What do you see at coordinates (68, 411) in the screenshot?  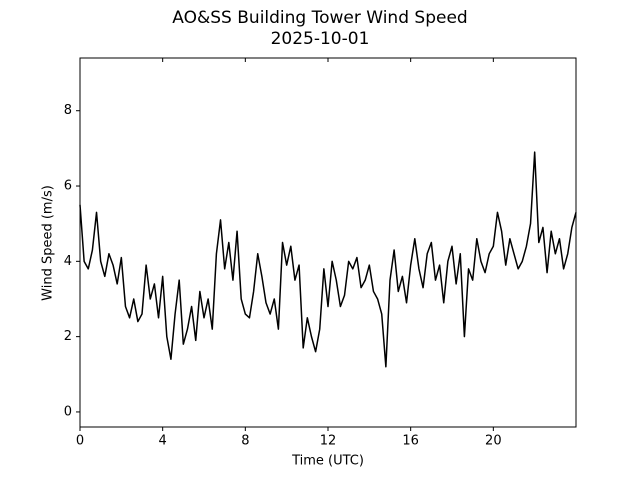 I see `y-tick-label: 0` at bounding box center [68, 411].